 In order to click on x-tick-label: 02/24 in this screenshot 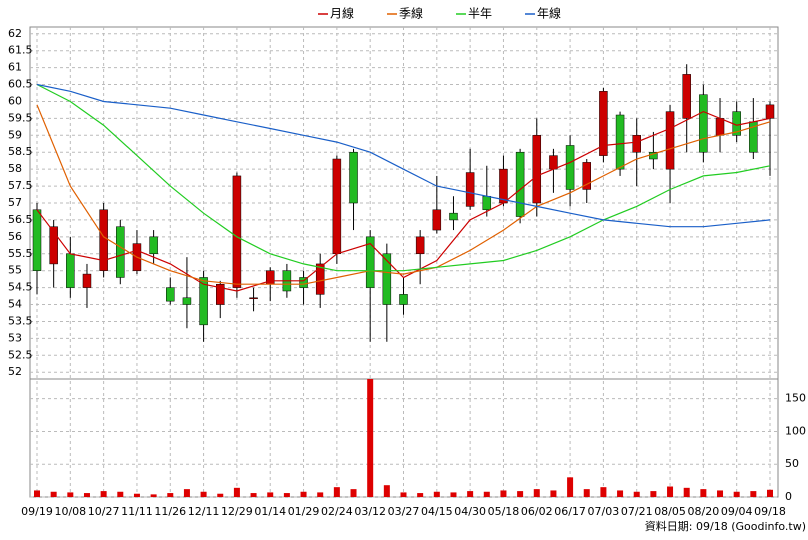, I will do `click(337, 511)`.